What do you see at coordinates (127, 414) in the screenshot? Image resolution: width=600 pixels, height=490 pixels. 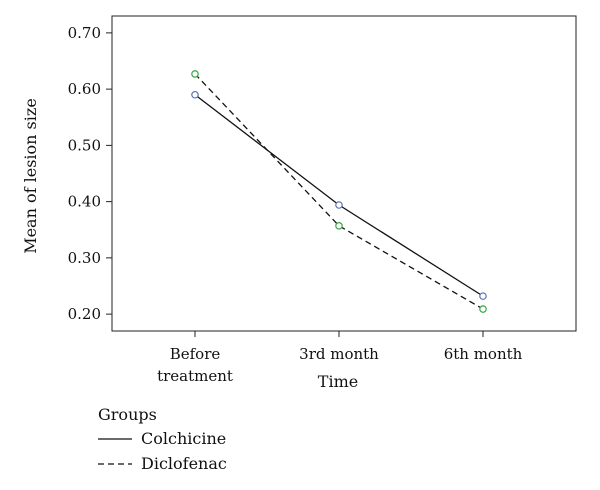 I see `legend-title: Groups` at bounding box center [127, 414].